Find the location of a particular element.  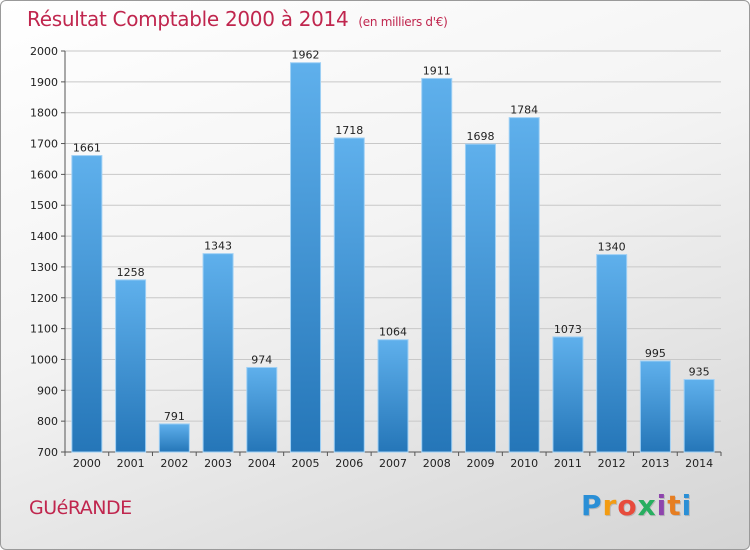

value-label-2004: 974 is located at coordinates (261, 359).